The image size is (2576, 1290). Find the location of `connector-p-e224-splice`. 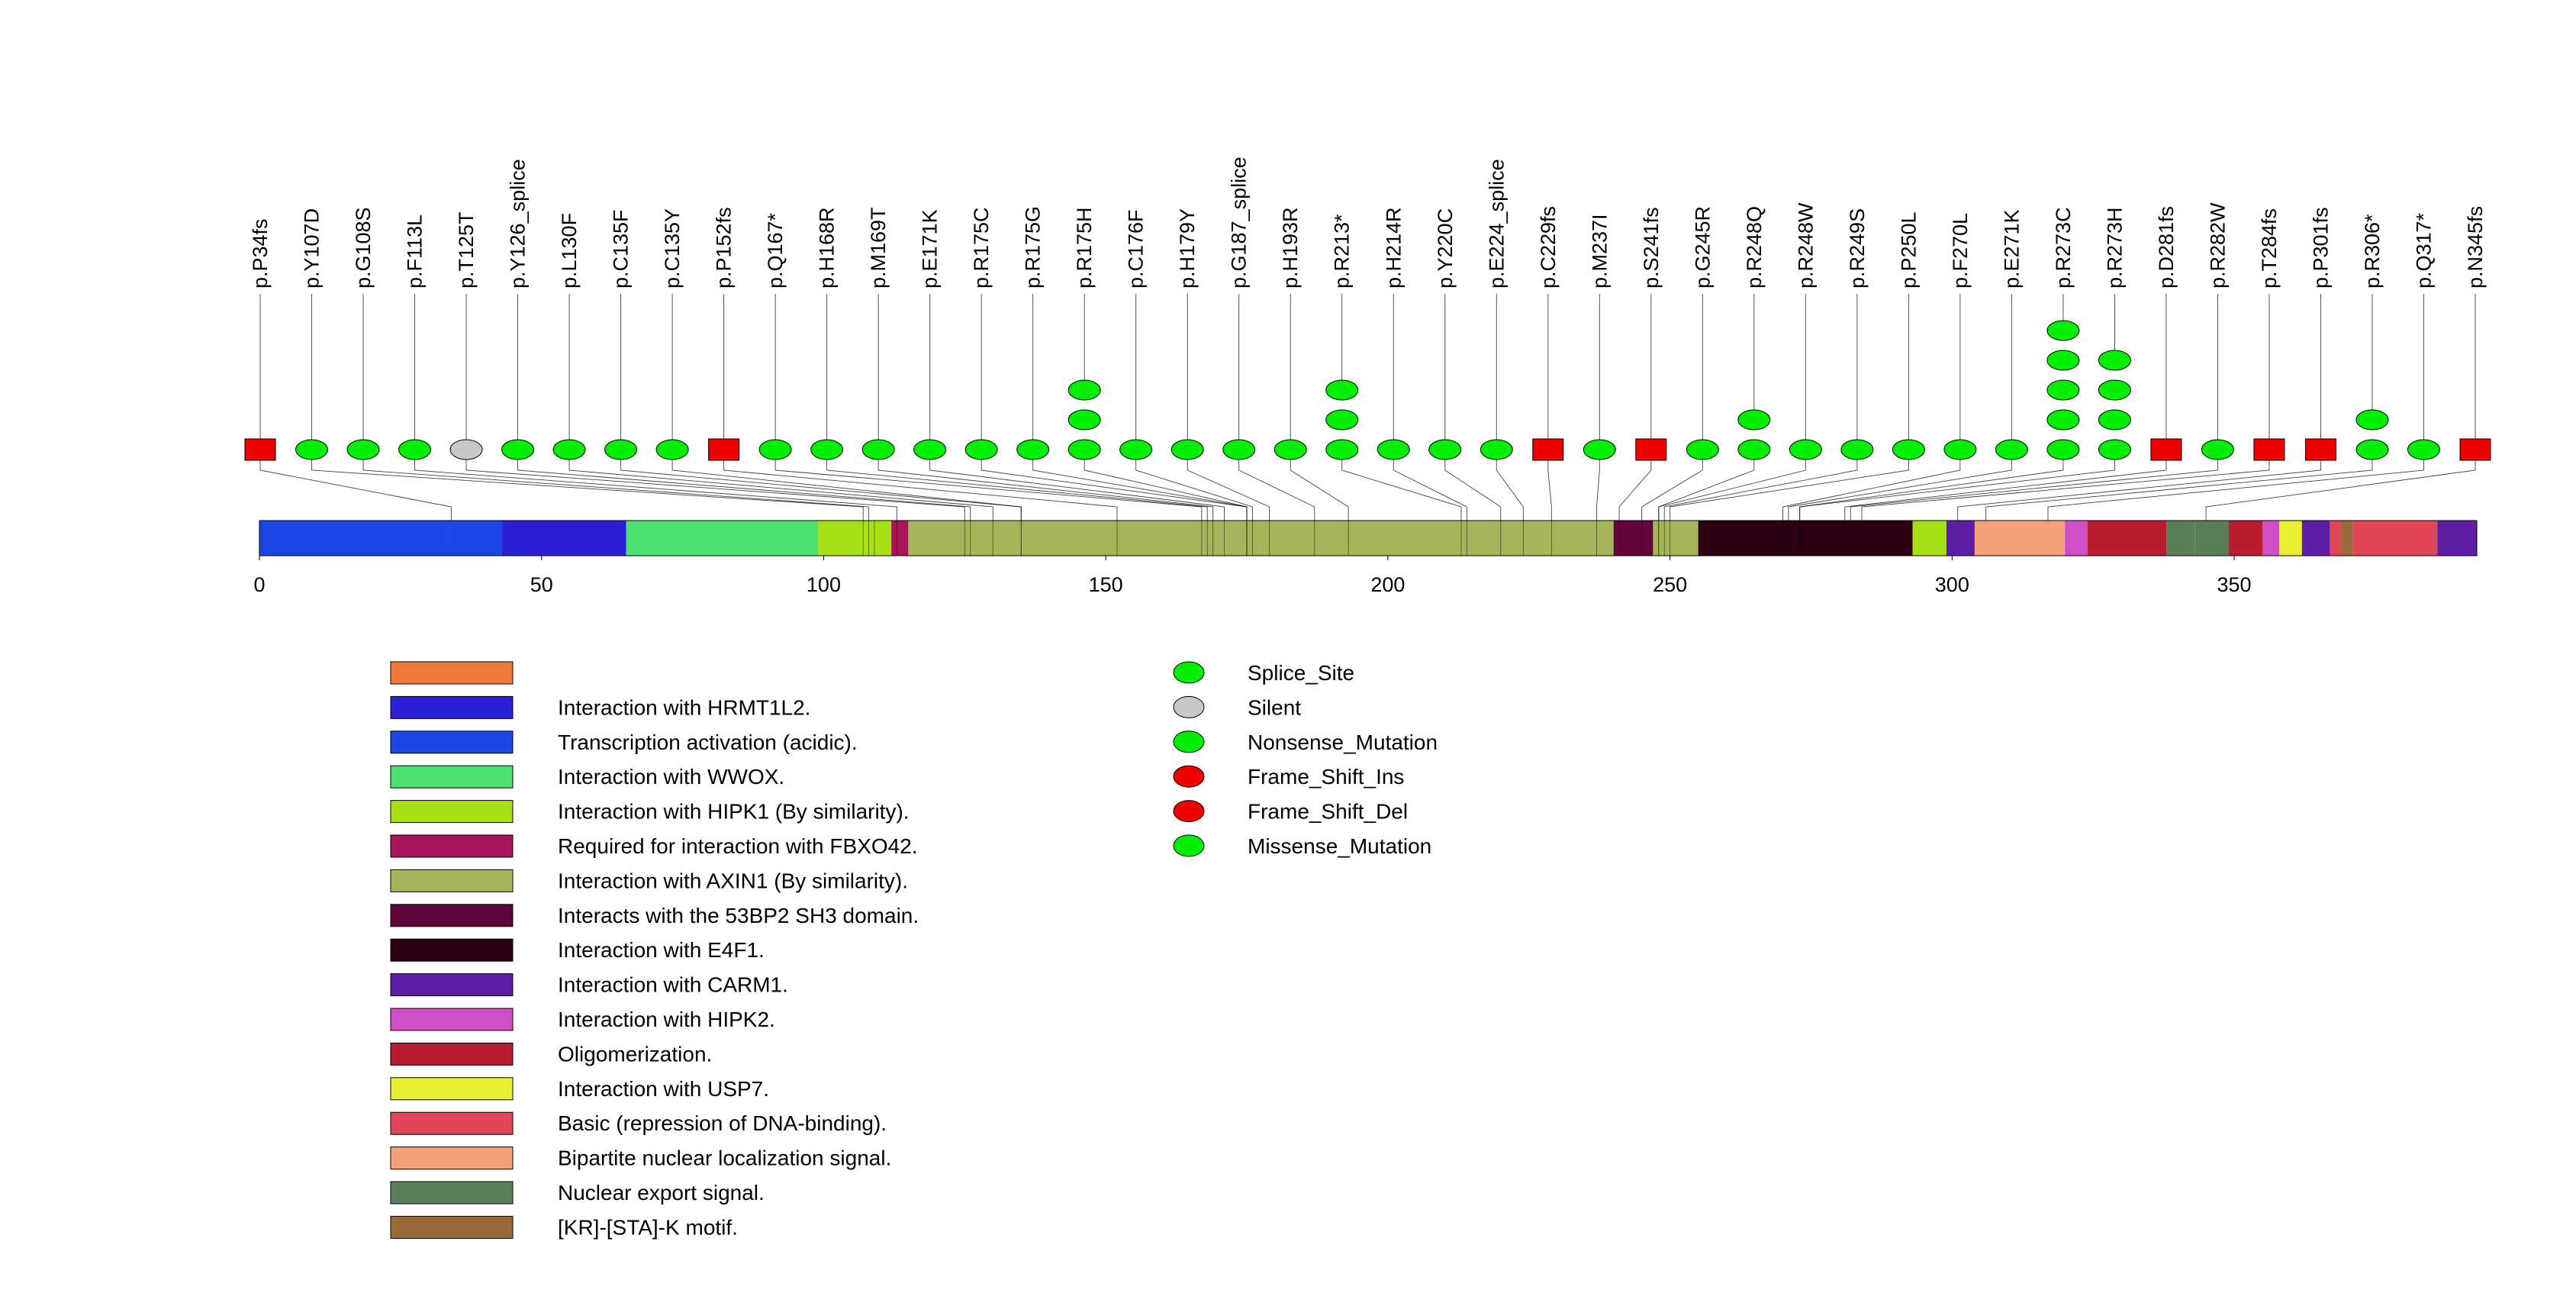

connector-p-e224-splice is located at coordinates (1510, 491).